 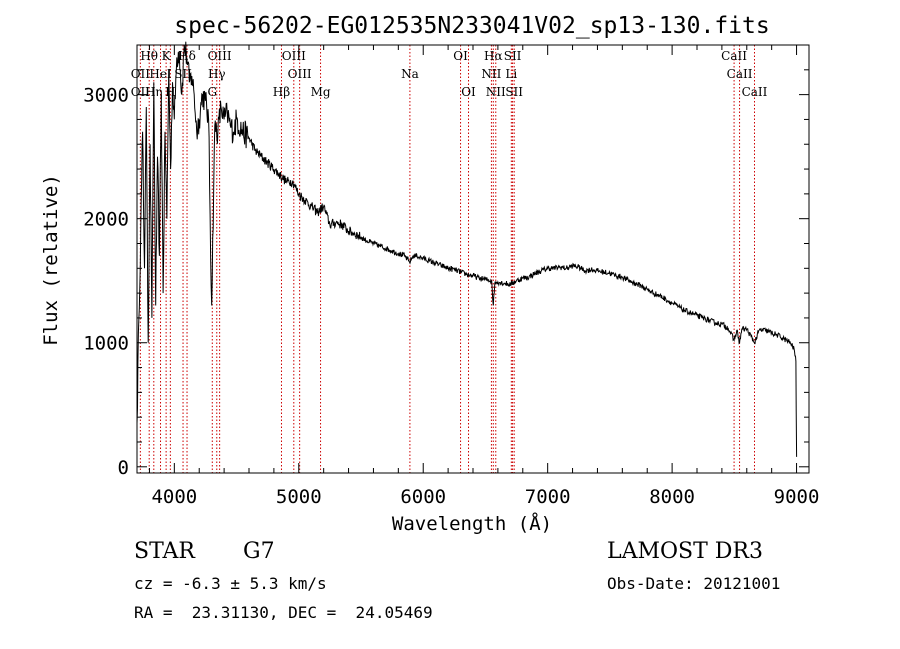 I want to click on y-tick-label: 0, so click(x=123, y=468).